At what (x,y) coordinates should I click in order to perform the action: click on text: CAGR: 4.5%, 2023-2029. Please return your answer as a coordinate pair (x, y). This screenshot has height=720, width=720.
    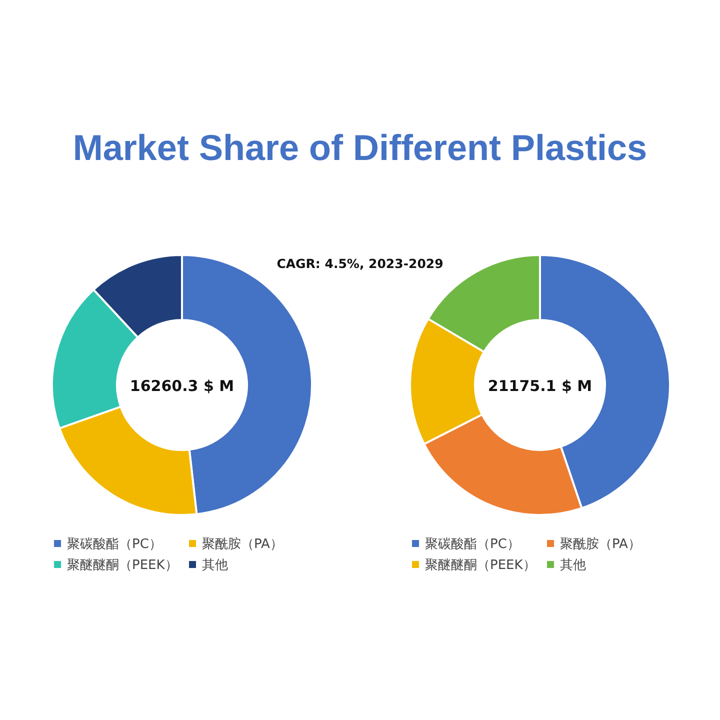
    Looking at the image, I should click on (360, 263).